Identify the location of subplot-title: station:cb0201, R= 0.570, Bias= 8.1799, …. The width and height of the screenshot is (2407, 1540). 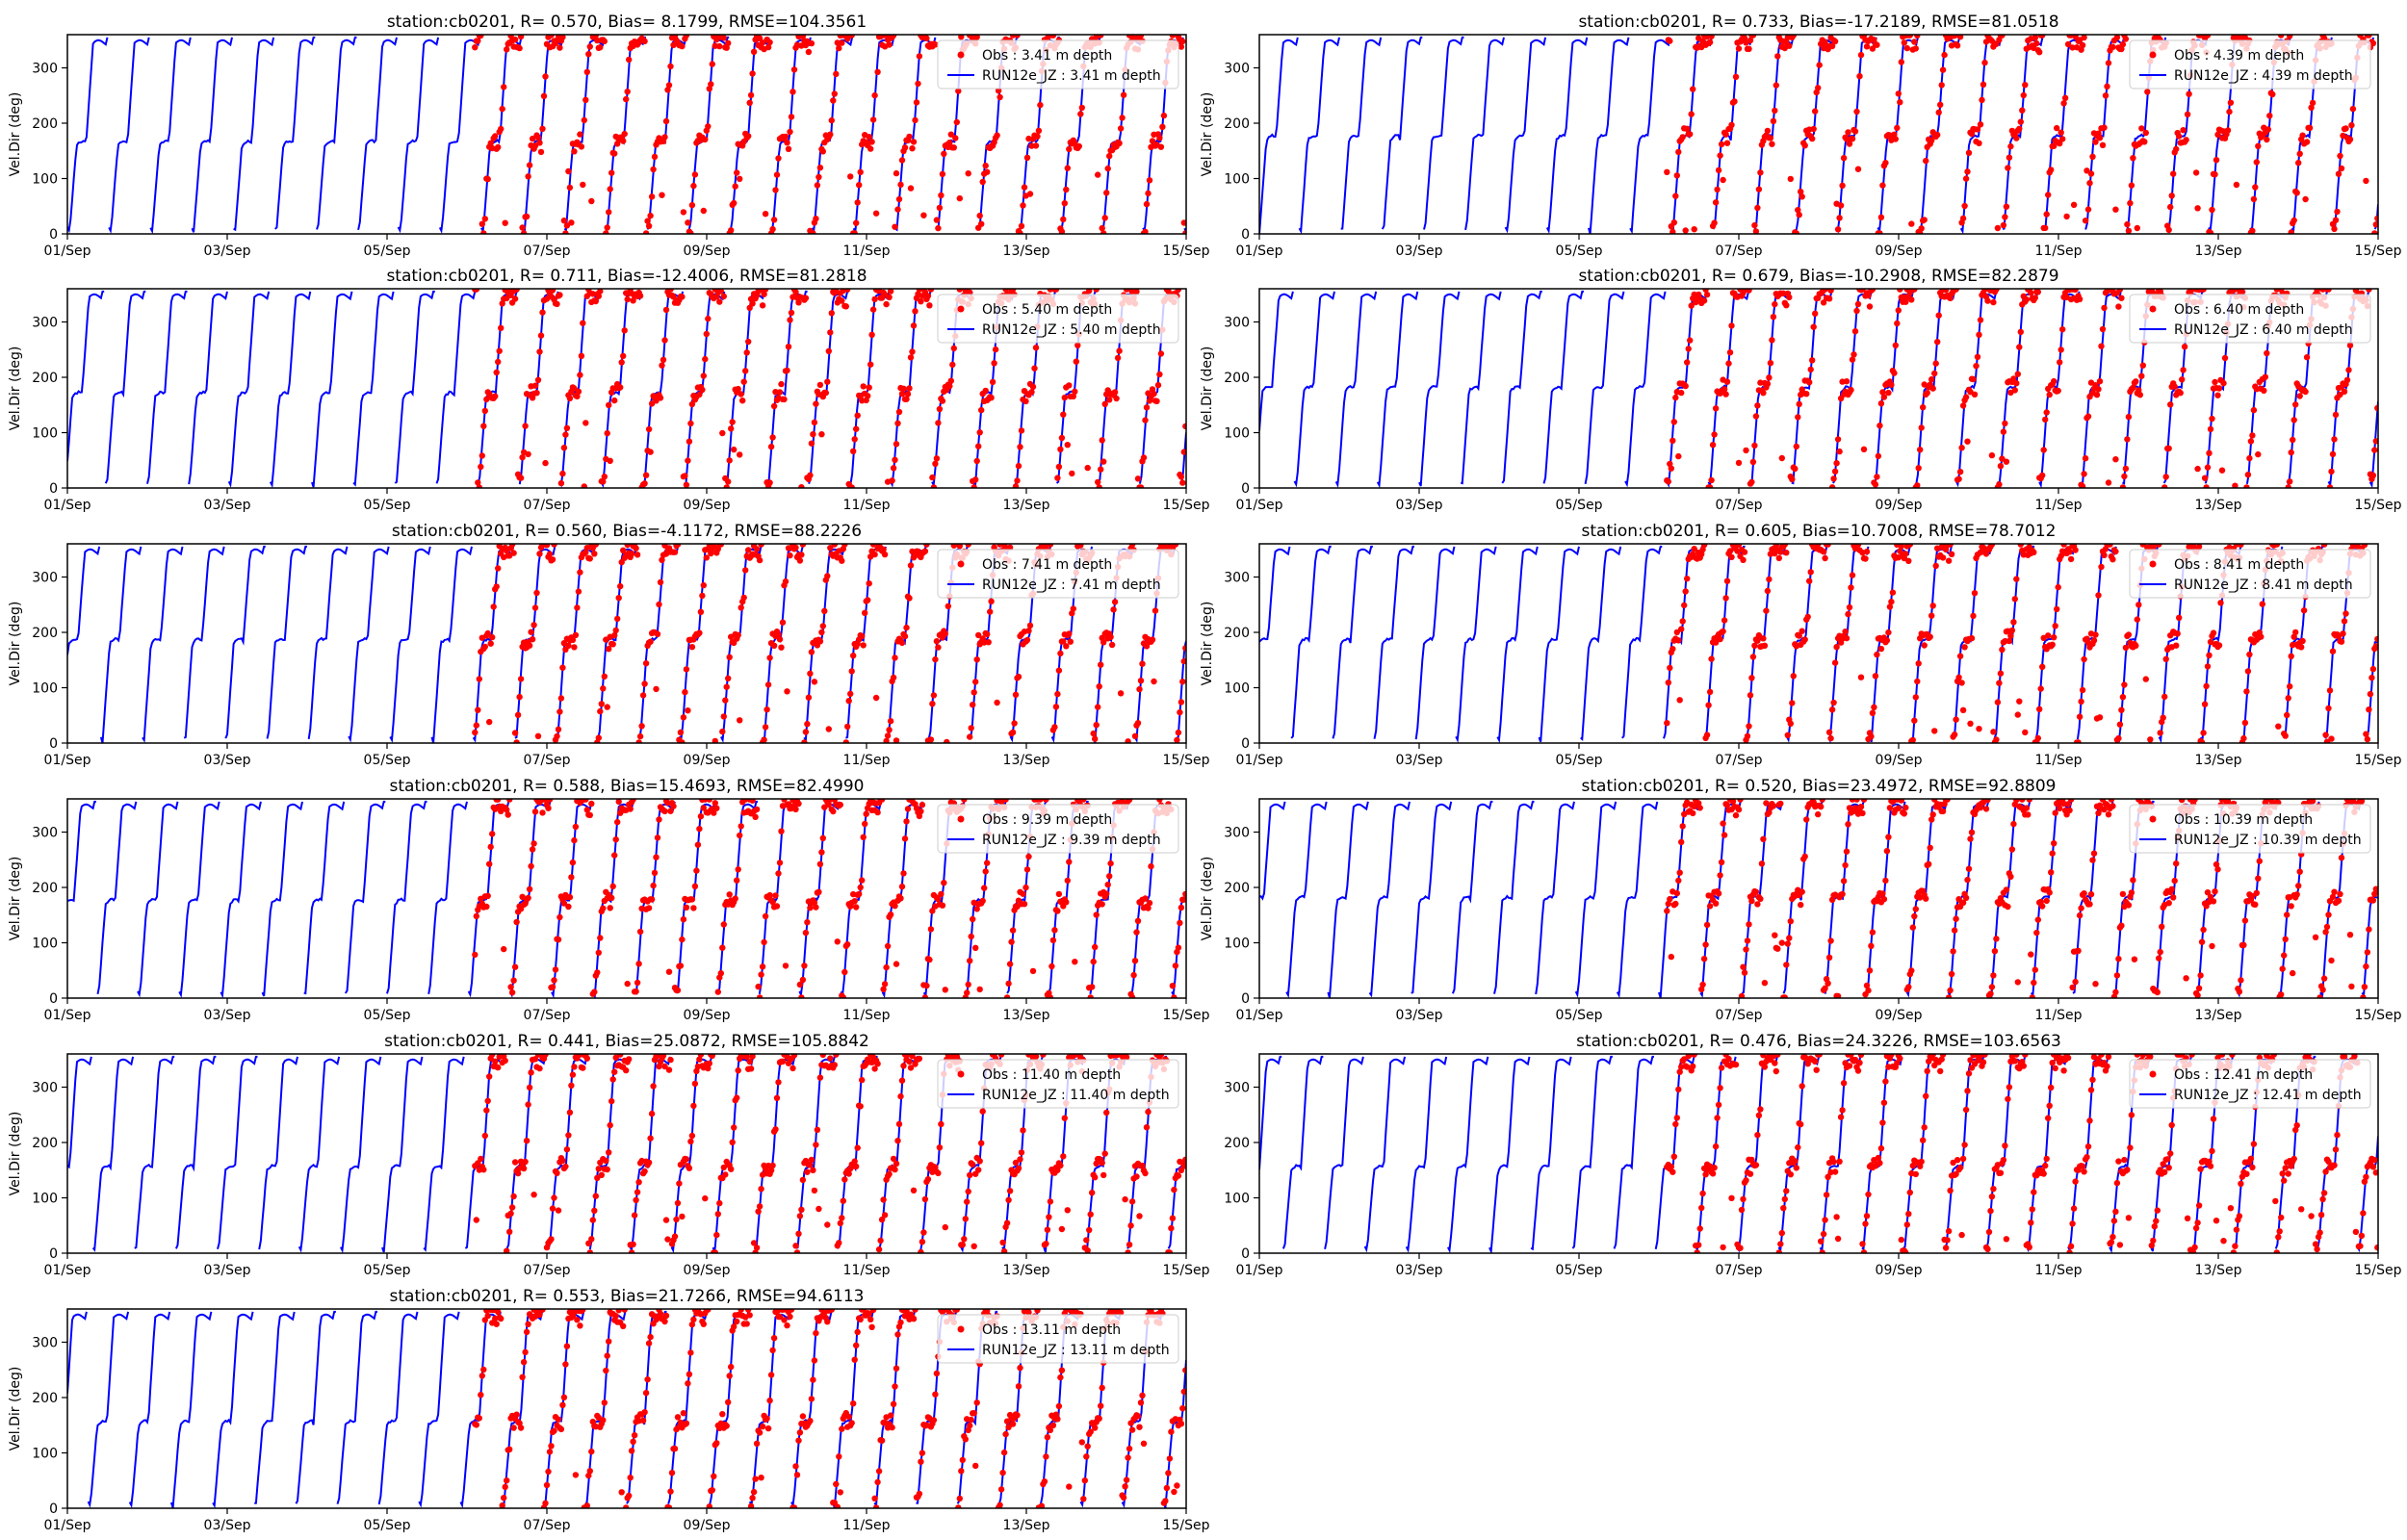
(627, 22).